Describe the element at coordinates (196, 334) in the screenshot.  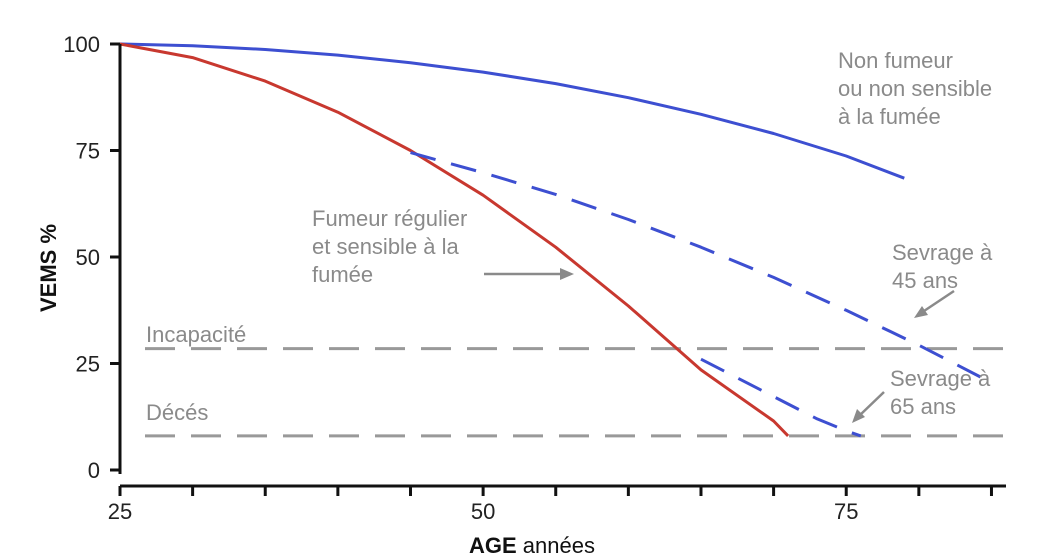
I see `annot-incapacite: Incapacité` at that location.